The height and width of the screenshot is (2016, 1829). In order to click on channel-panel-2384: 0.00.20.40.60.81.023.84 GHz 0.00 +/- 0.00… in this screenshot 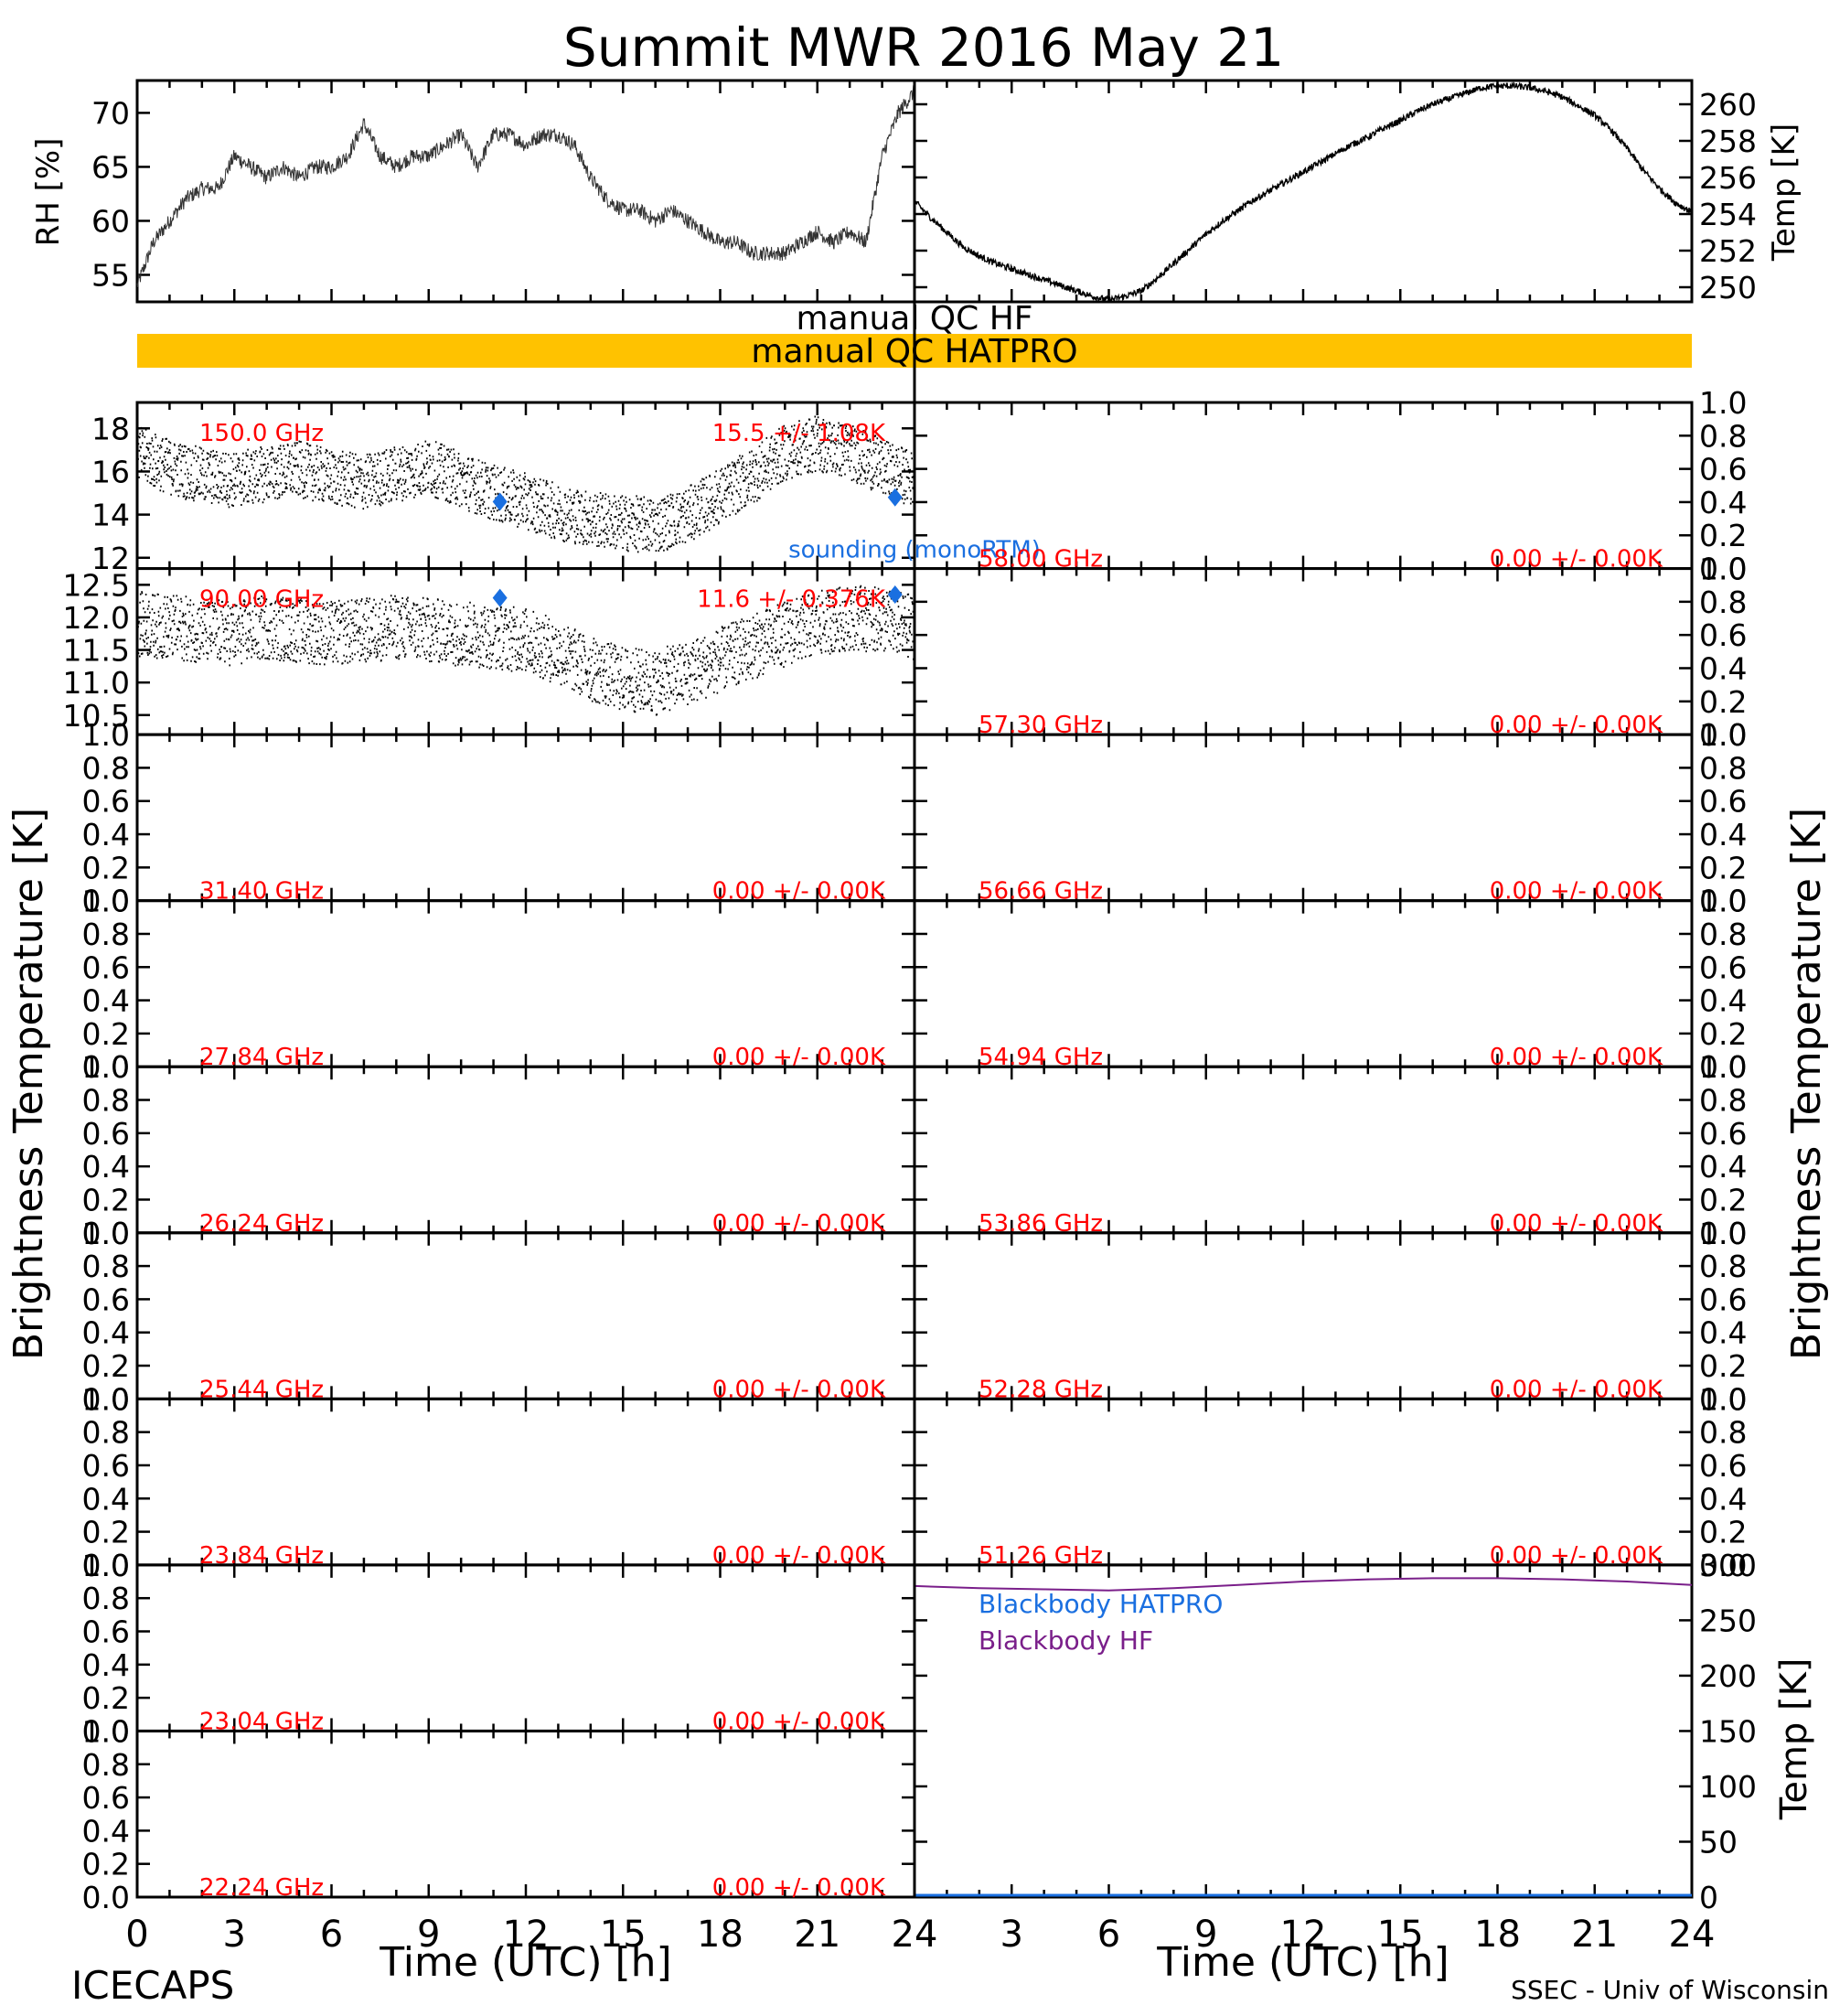, I will do `click(499, 1482)`.